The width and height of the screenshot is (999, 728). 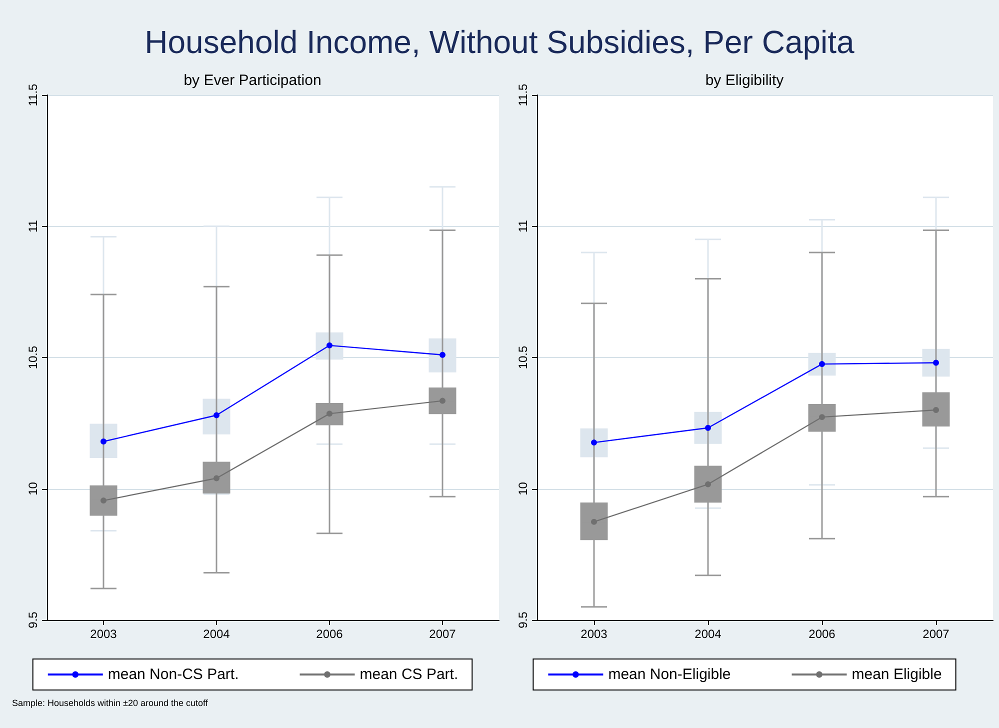 I want to click on legend-label: mean Non-CS Part., so click(x=173, y=674).